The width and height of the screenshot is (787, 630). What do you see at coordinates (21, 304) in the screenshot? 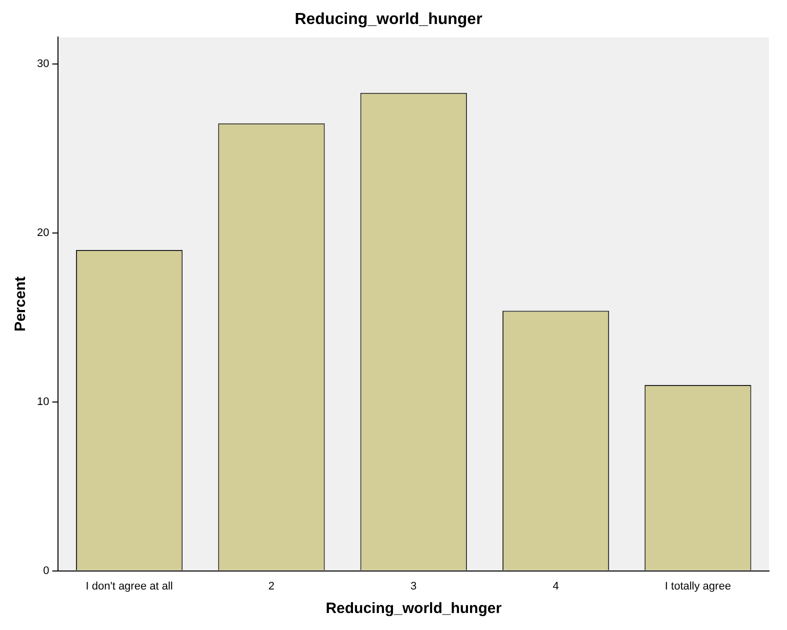
I see `y-axis-title: Percent` at bounding box center [21, 304].